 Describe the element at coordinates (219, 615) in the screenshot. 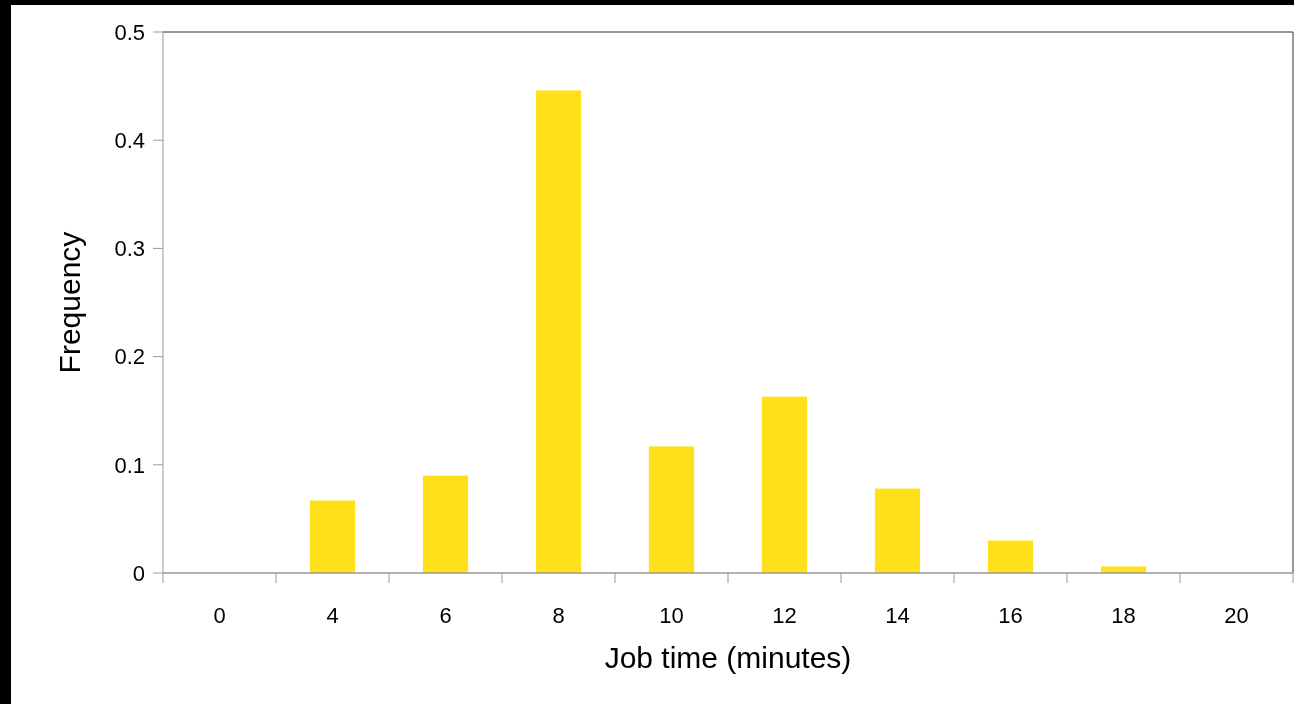

I see `x-tick-label: 0` at that location.